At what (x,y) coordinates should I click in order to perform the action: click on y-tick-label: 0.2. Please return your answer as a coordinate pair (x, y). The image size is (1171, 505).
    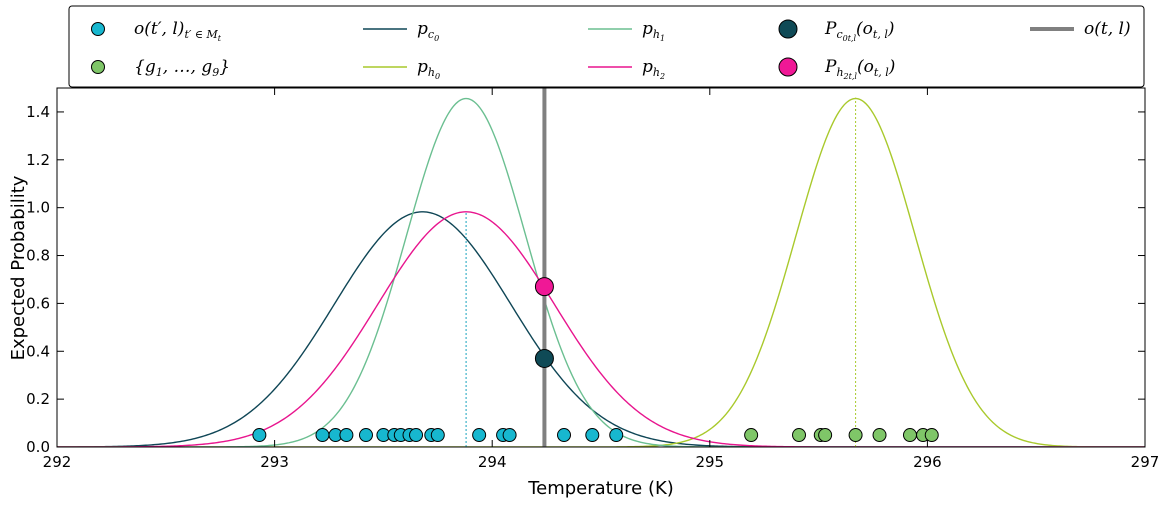
    Looking at the image, I should click on (38, 399).